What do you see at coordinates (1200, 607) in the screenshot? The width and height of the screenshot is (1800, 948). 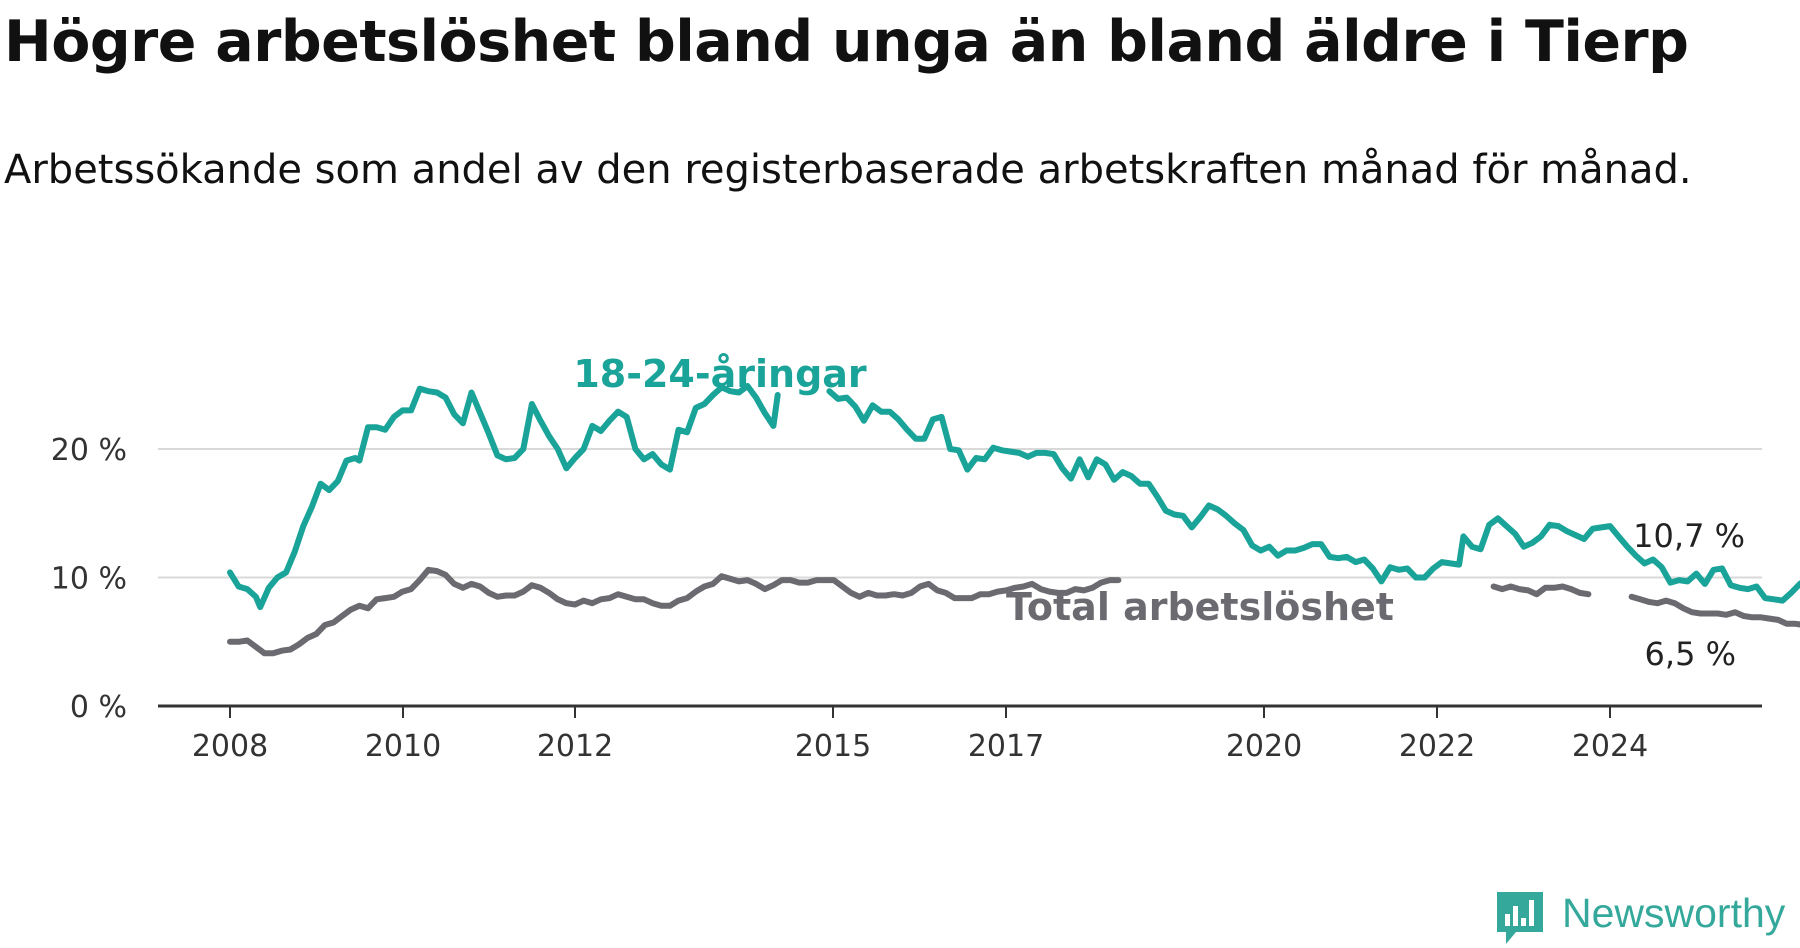 I see `series-label-total: Total arbetslöshet` at bounding box center [1200, 607].